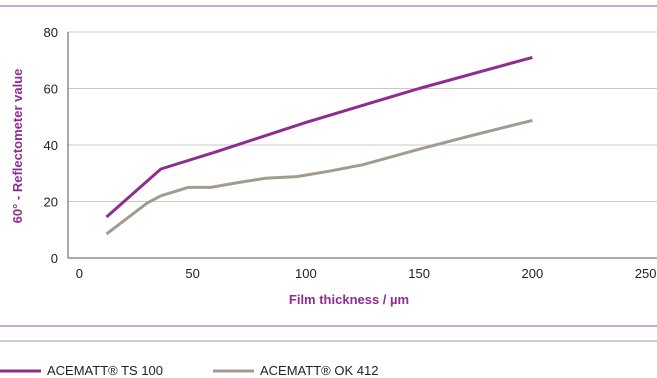 The image size is (657, 378). I want to click on y-tick-label: 40, so click(51, 145).